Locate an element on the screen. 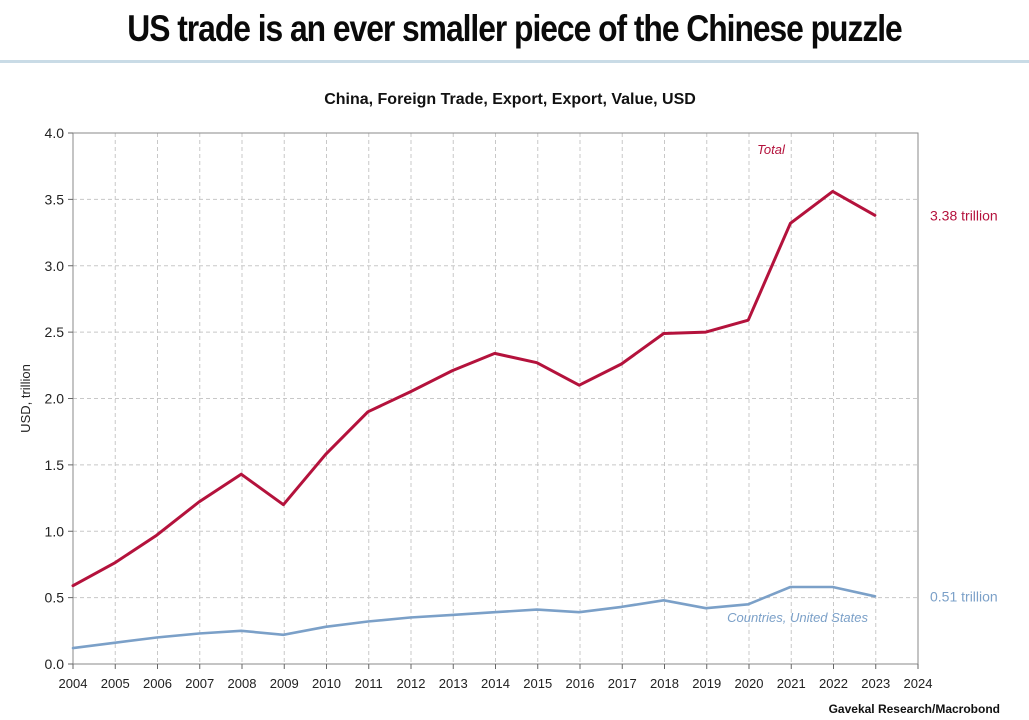 This screenshot has width=1029, height=720. series-line-united-states is located at coordinates (474, 617).